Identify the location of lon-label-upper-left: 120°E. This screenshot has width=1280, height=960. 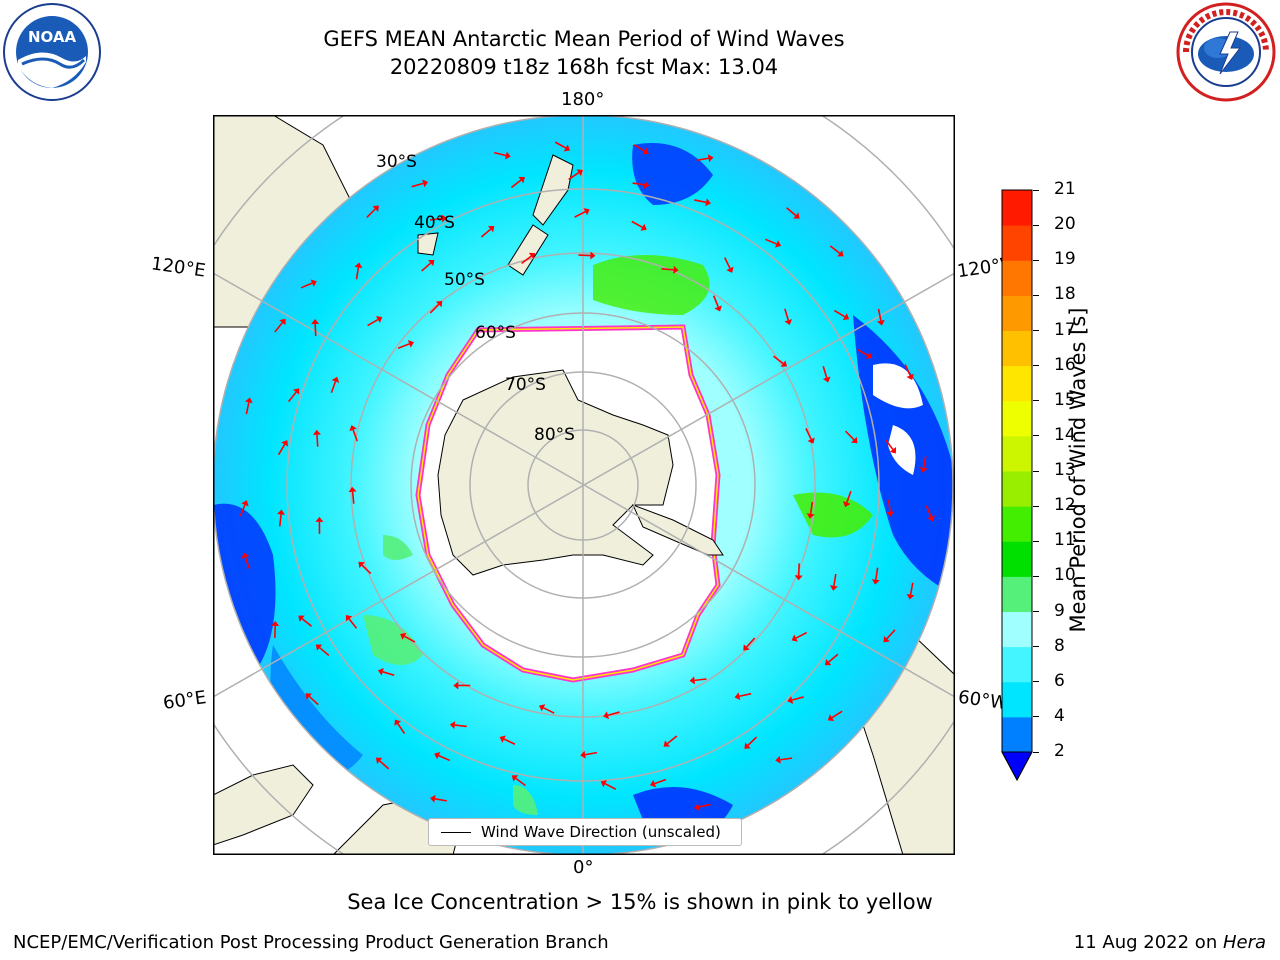
(178, 267).